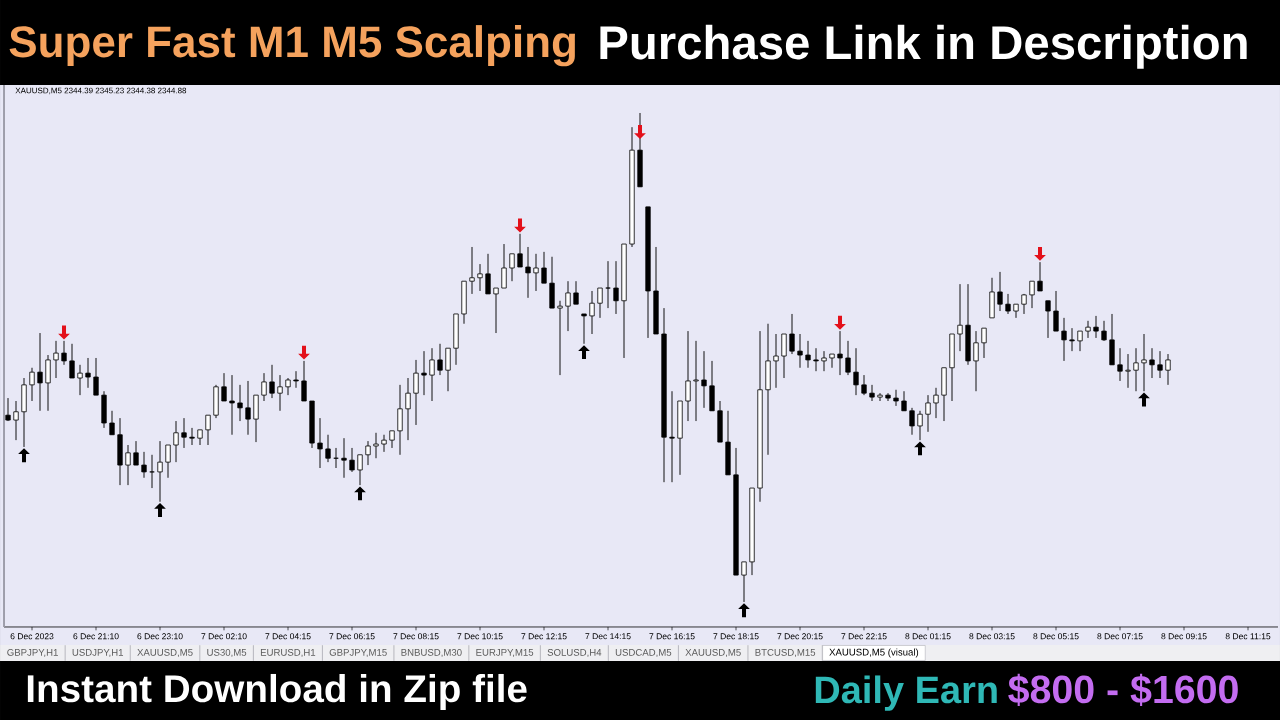  Describe the element at coordinates (672, 636) in the screenshot. I see `x-tick-label: 7 Dec 16:15` at that location.